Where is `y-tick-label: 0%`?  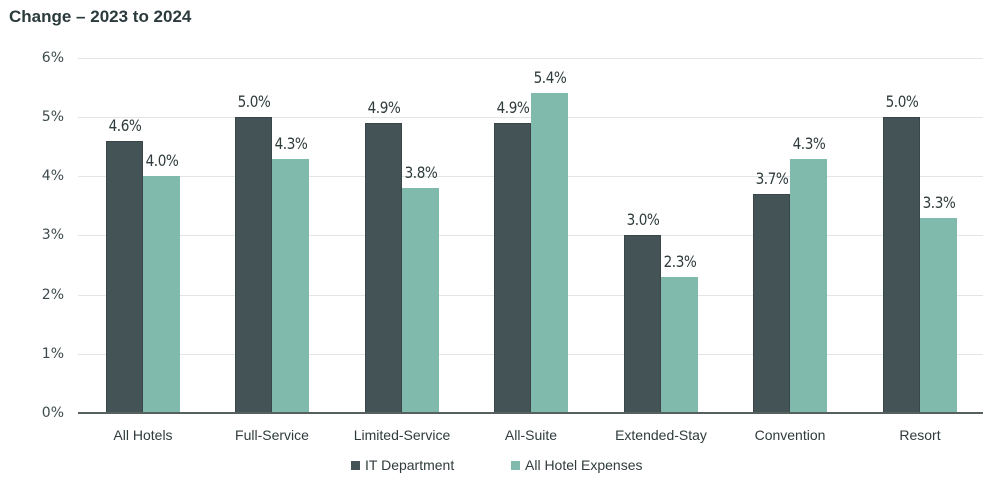
y-tick-label: 0% is located at coordinates (52, 413).